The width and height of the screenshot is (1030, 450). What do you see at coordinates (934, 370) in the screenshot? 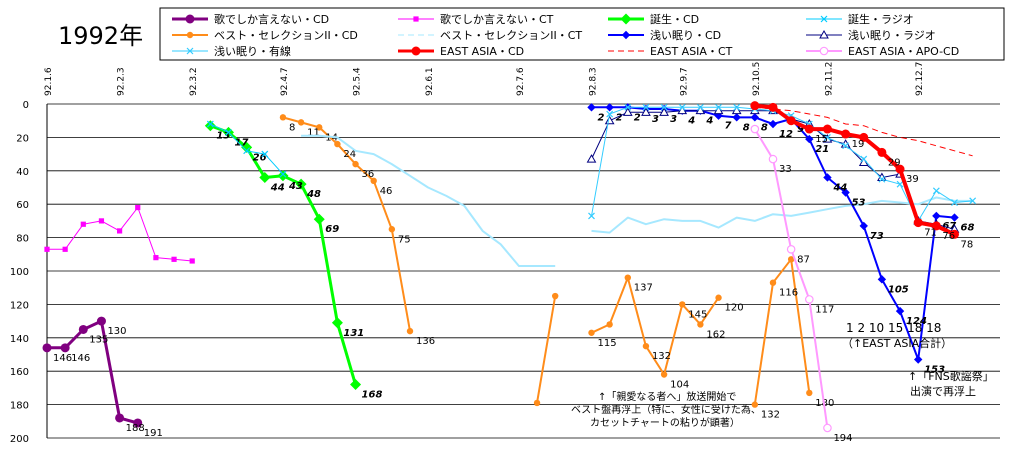
I see `data-label: 153` at bounding box center [934, 370].